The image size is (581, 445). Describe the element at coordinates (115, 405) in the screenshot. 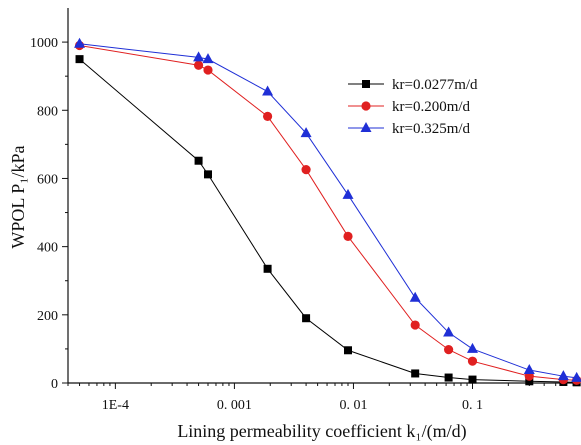

I see `x-tick-label: 1E-4` at that location.